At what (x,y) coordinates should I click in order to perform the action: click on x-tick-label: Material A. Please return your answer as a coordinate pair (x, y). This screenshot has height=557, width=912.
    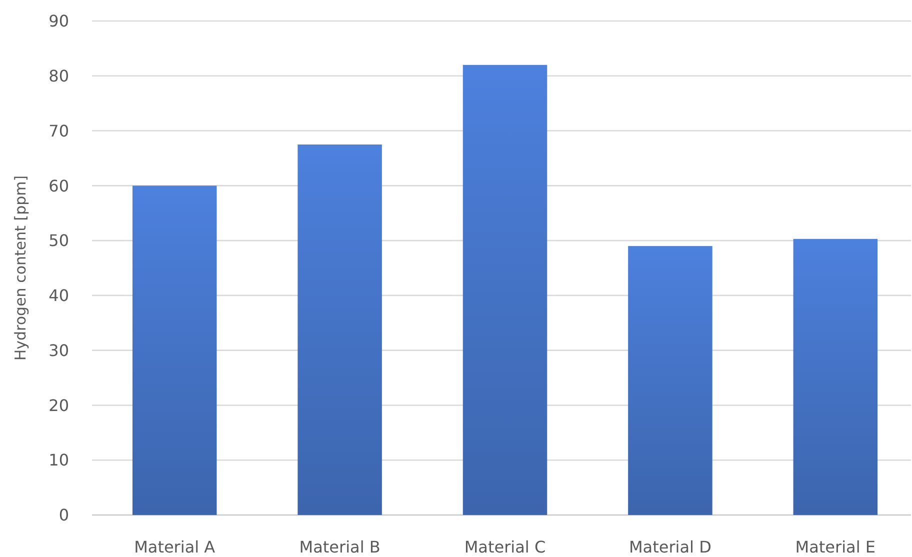
    Looking at the image, I should click on (175, 547).